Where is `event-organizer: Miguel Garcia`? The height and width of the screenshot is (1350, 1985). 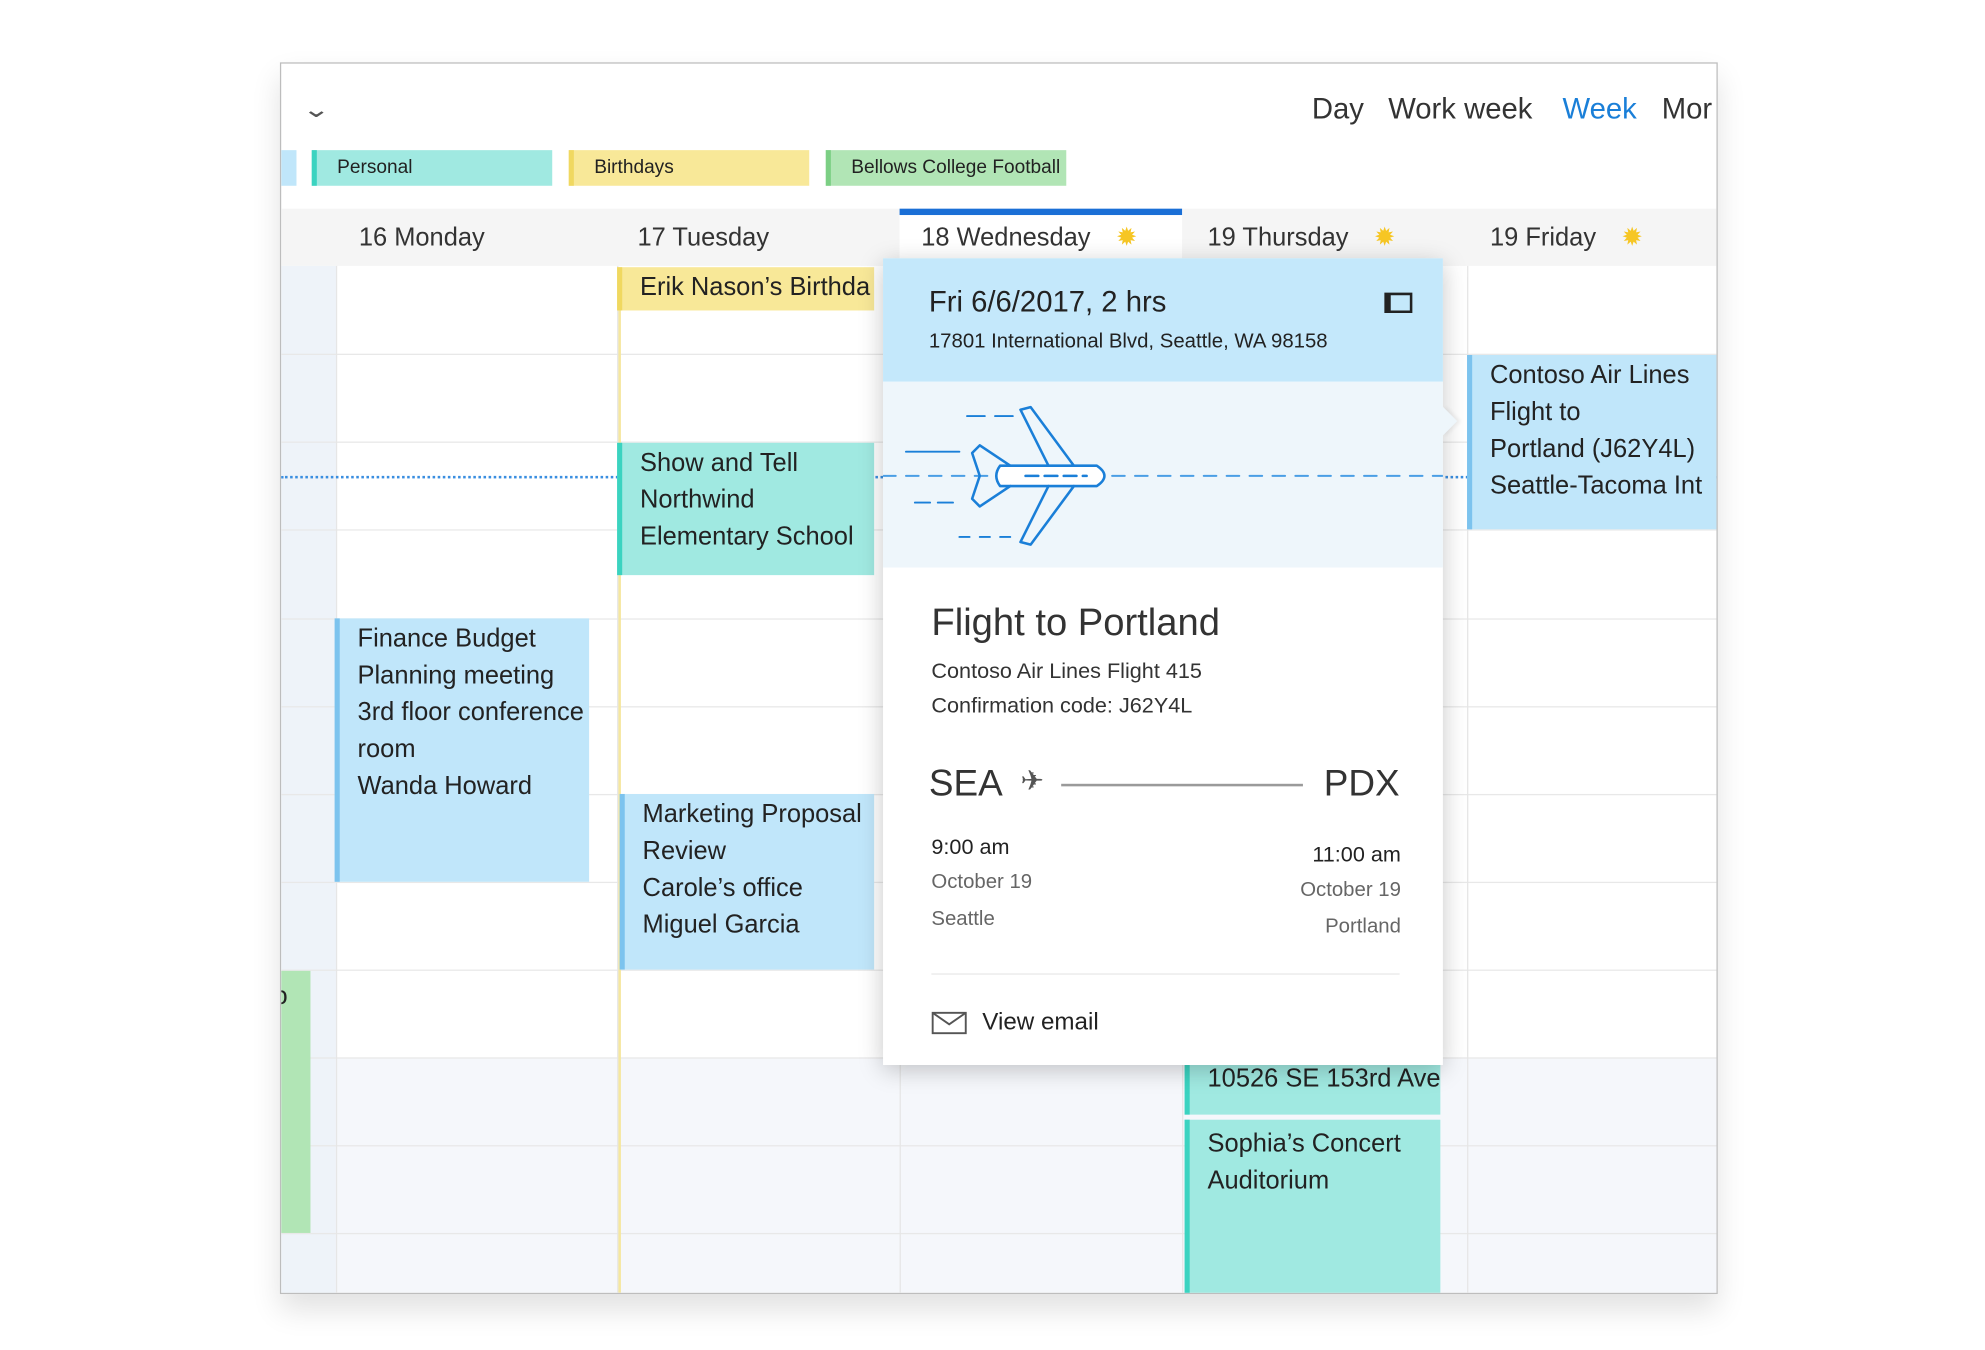
event-organizer: Miguel Garcia is located at coordinates (721, 925).